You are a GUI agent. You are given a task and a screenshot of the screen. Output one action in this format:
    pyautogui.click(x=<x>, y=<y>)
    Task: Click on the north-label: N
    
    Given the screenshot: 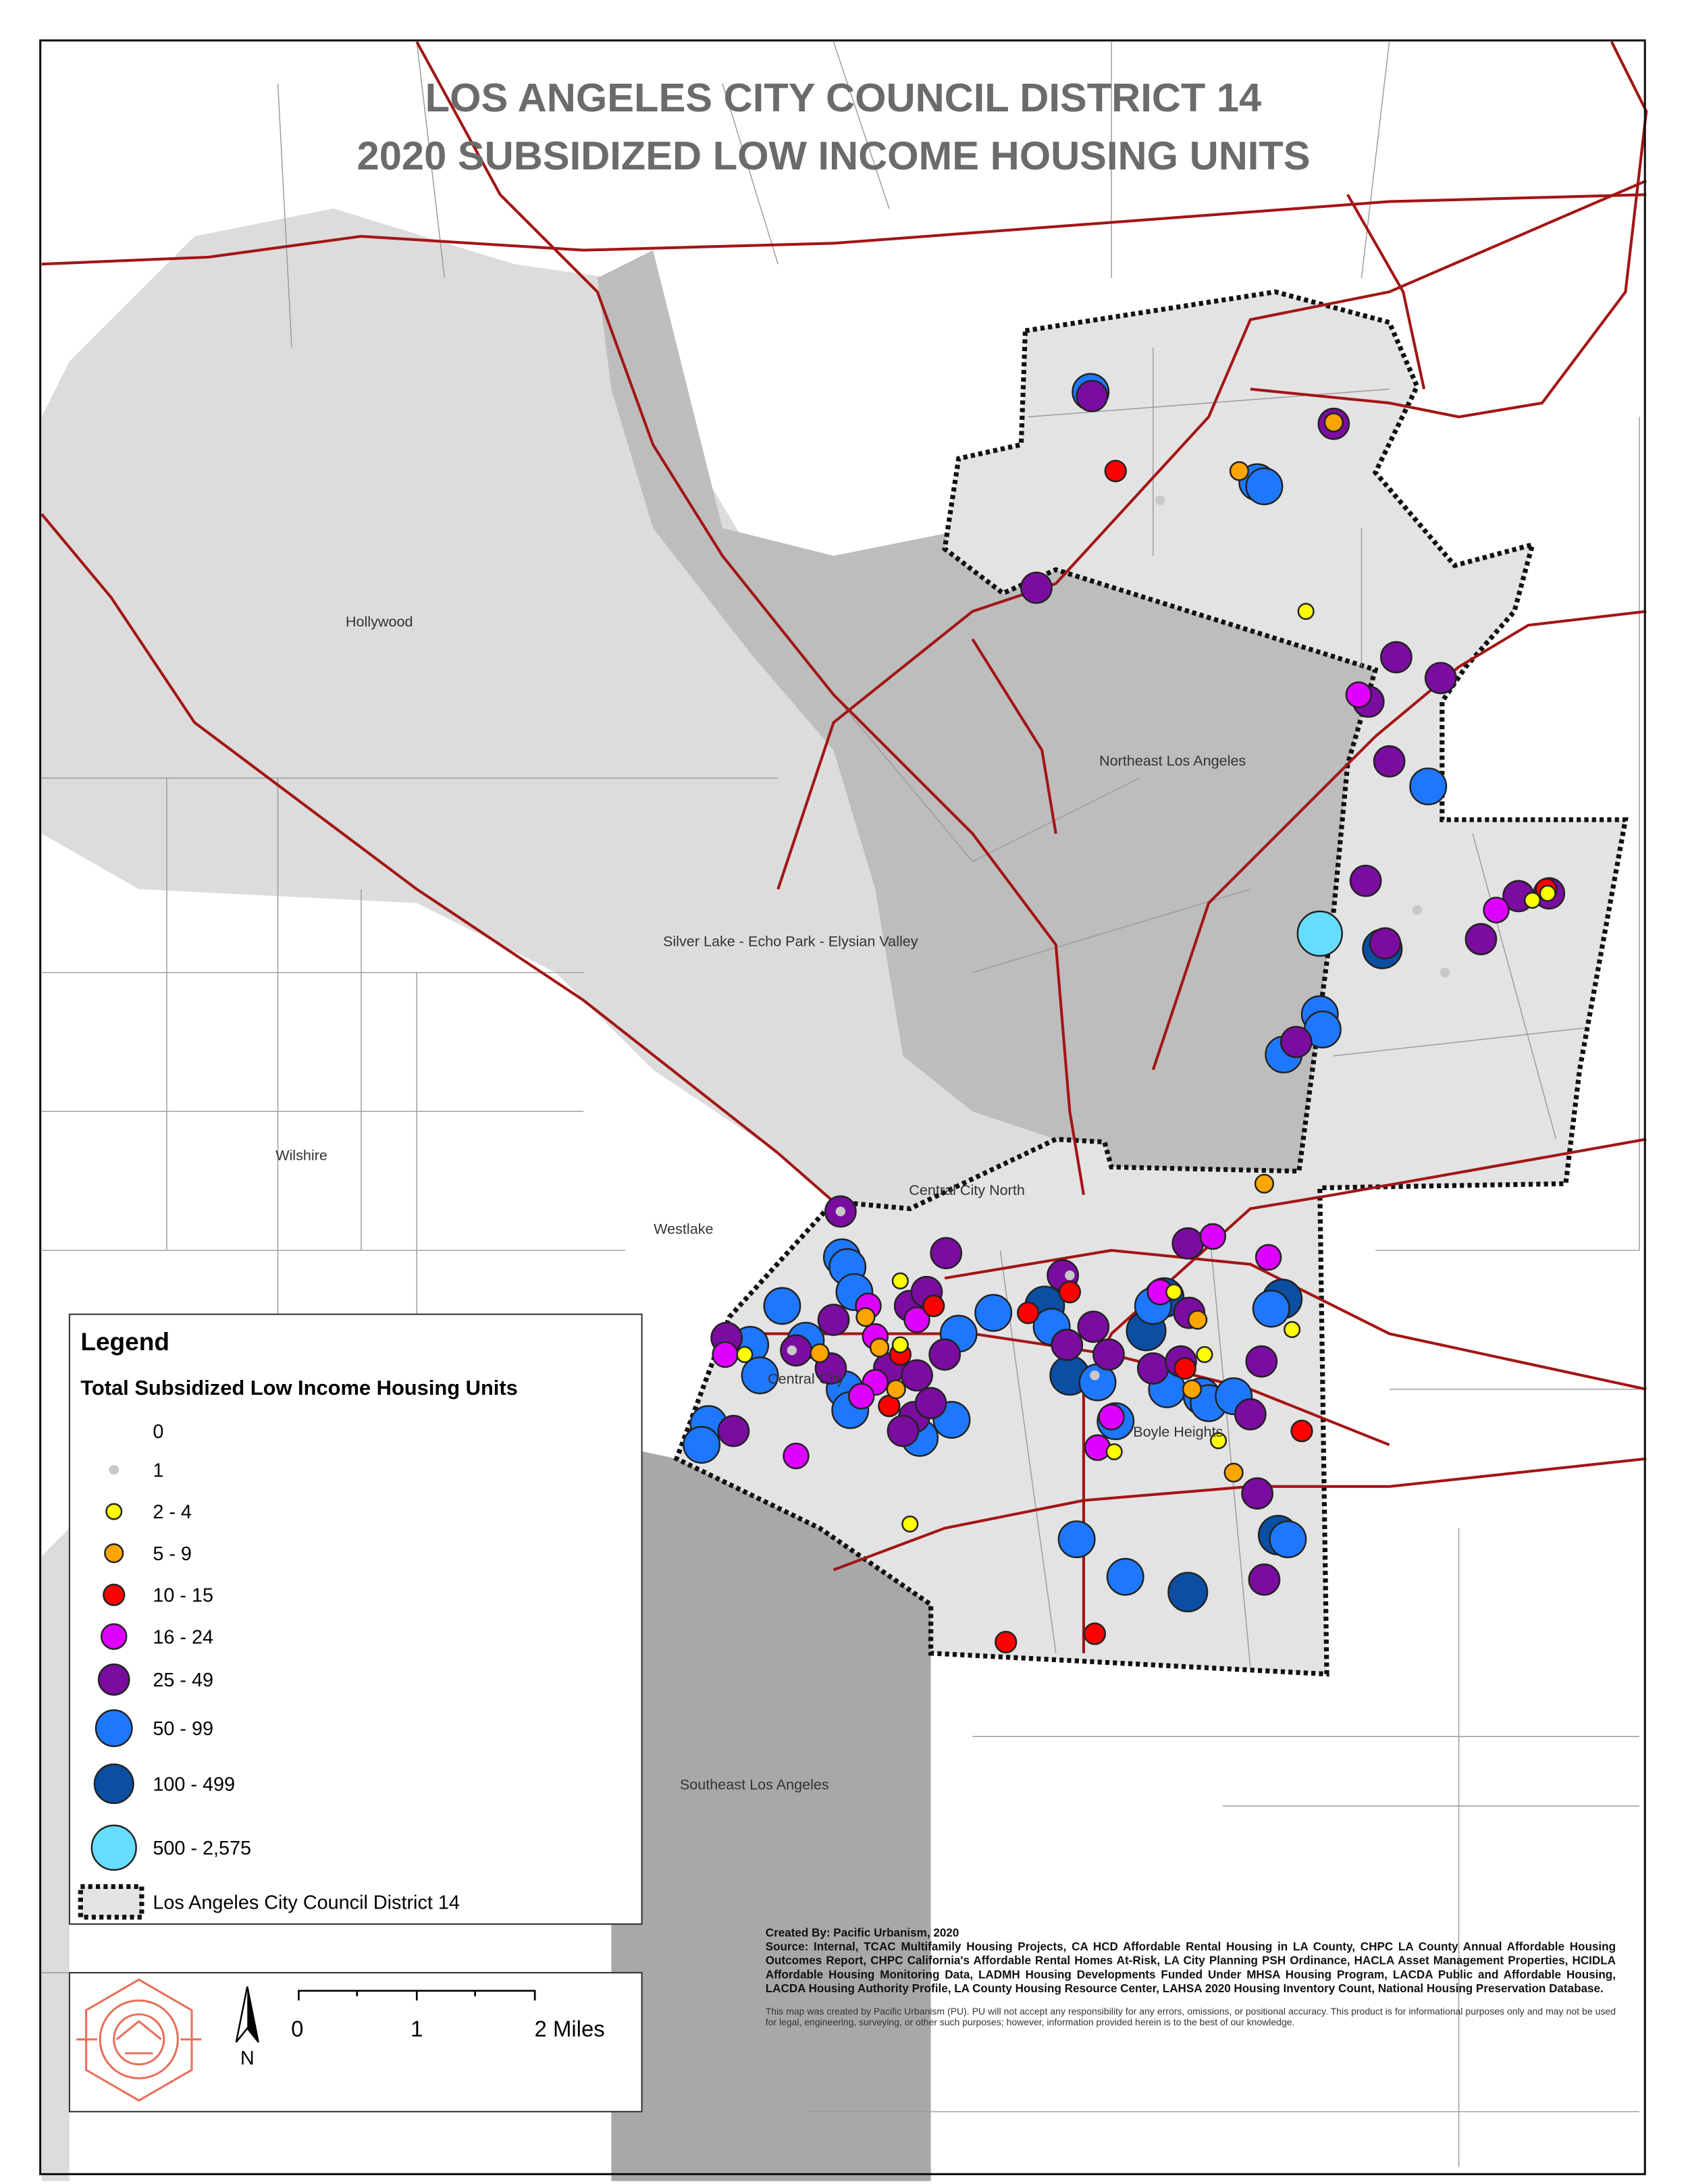 What is the action you would take?
    pyautogui.click(x=247, y=2058)
    